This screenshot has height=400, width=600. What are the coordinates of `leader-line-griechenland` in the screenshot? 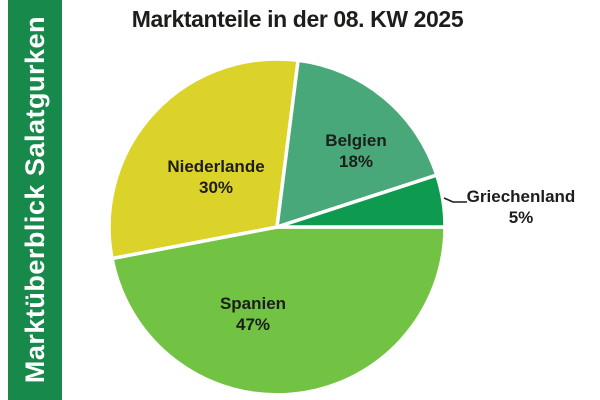 It's located at (455, 200).